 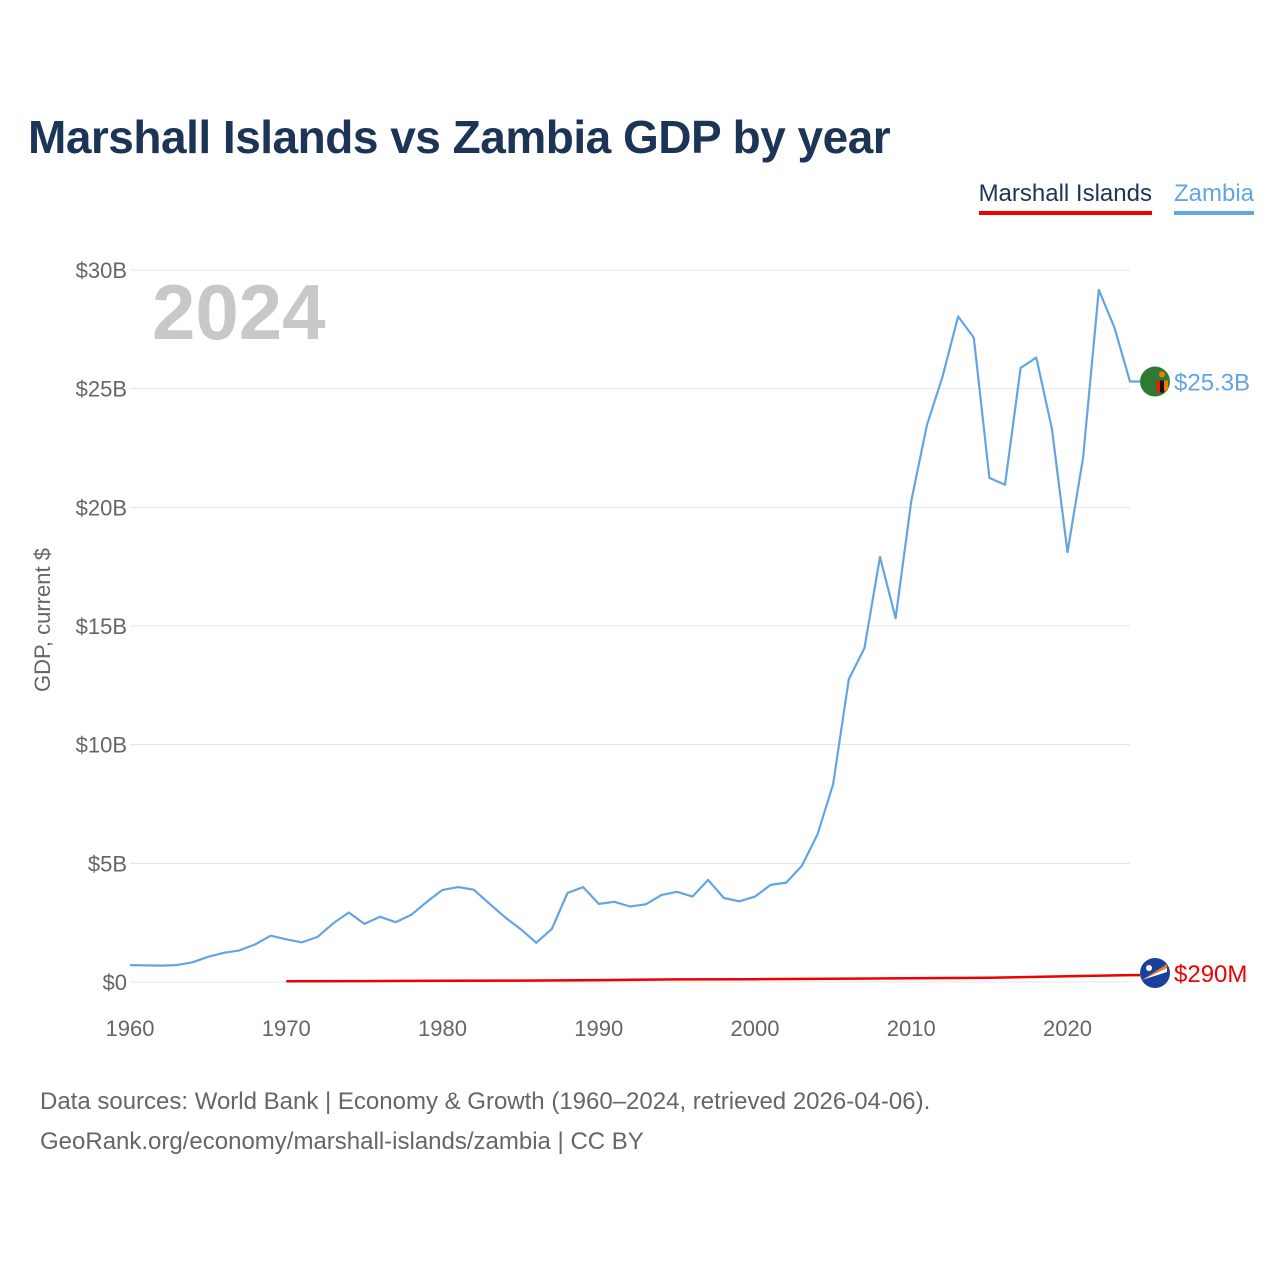 I want to click on year-label: 2024, so click(x=239, y=312).